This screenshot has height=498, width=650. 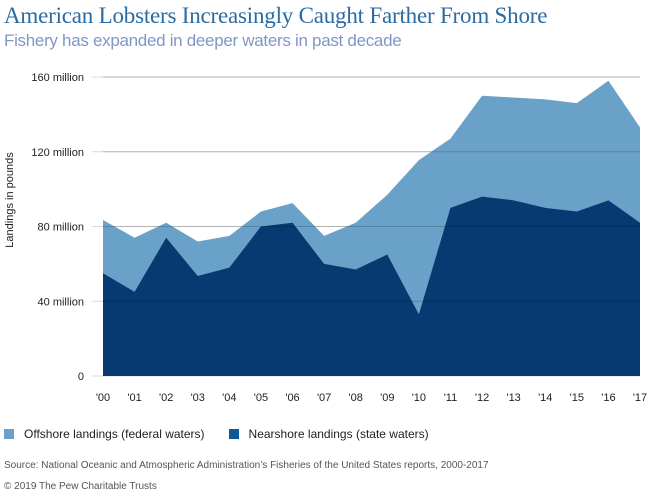 I want to click on x-tick-label: '01, so click(x=134, y=398).